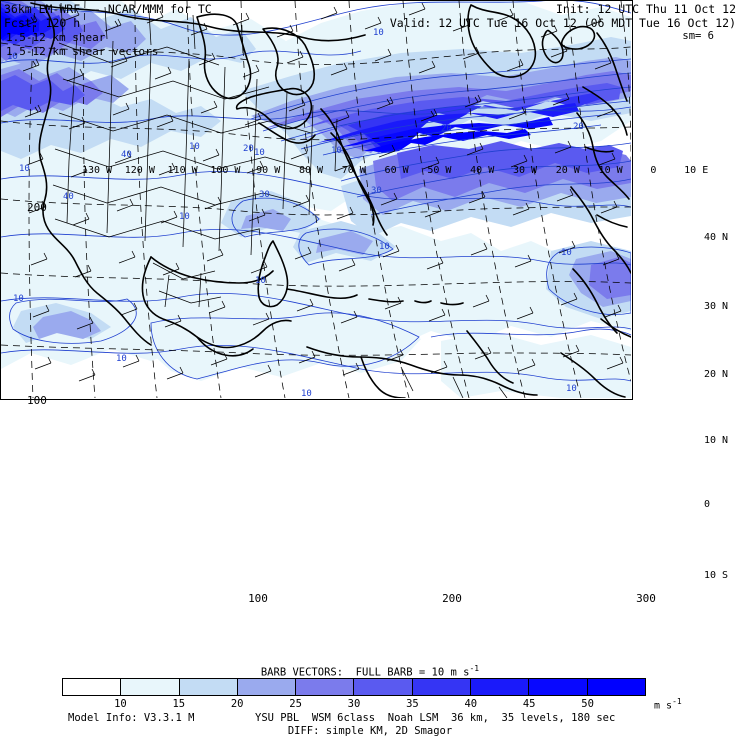  What do you see at coordinates (716, 237) in the screenshot?
I see `lat-tick-label: 40 N` at bounding box center [716, 237].